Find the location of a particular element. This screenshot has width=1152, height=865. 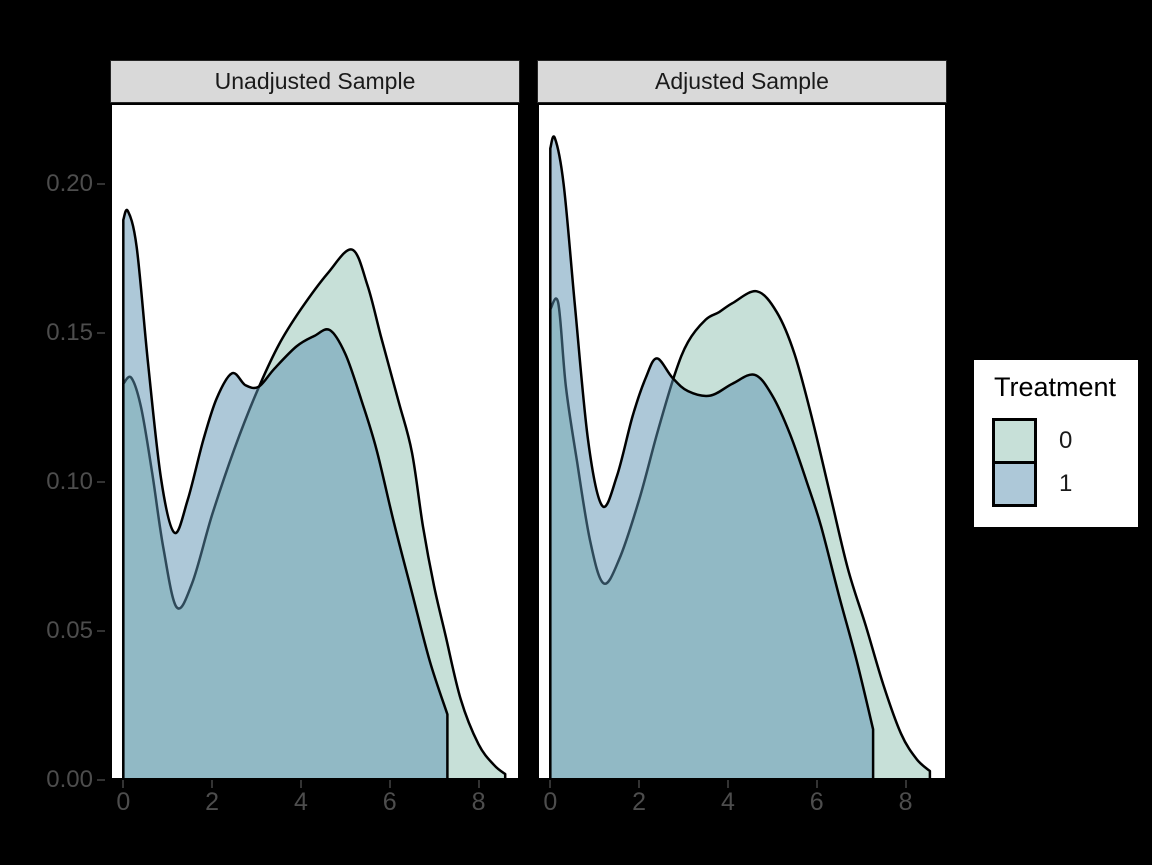

facet-strip-label: Unadjusted Sample is located at coordinates (315, 81).